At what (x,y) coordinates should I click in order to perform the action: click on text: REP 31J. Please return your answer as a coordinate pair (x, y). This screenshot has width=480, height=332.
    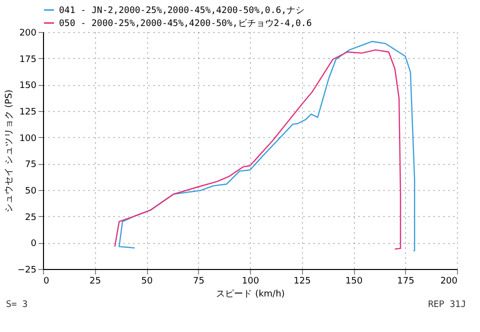
    Looking at the image, I should click on (447, 305).